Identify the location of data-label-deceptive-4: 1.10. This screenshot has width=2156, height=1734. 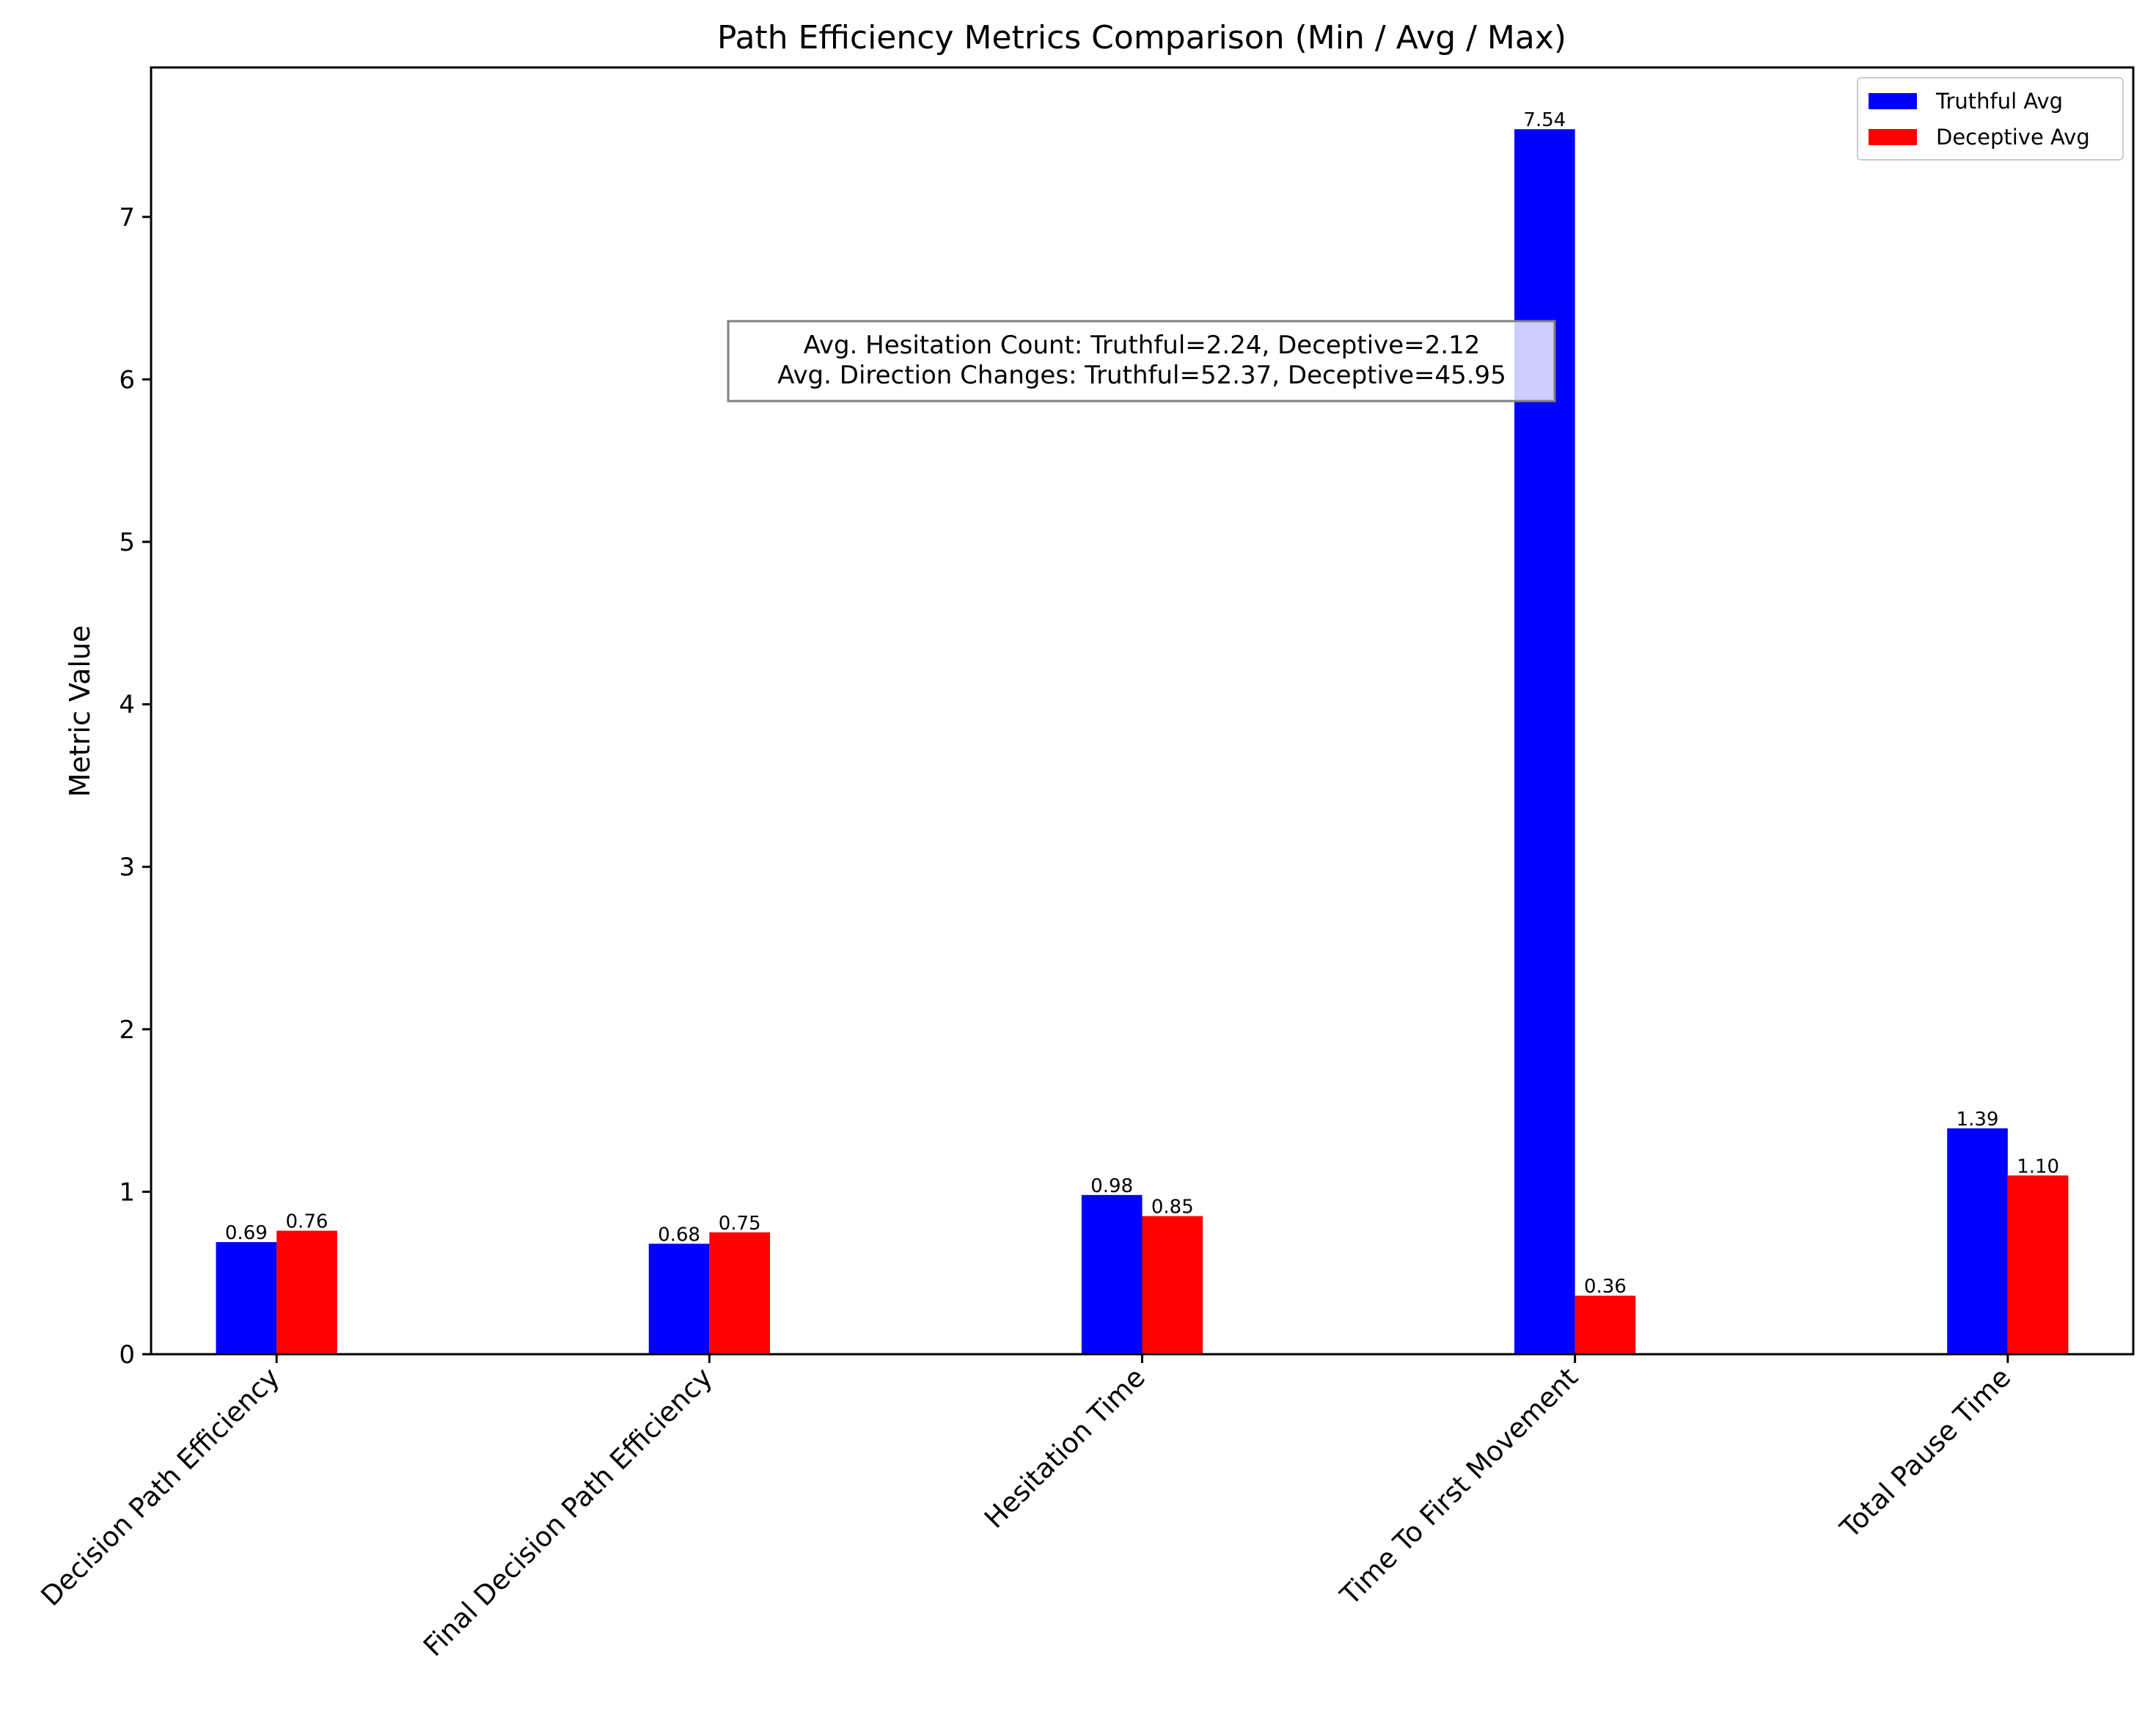
(2038, 1167).